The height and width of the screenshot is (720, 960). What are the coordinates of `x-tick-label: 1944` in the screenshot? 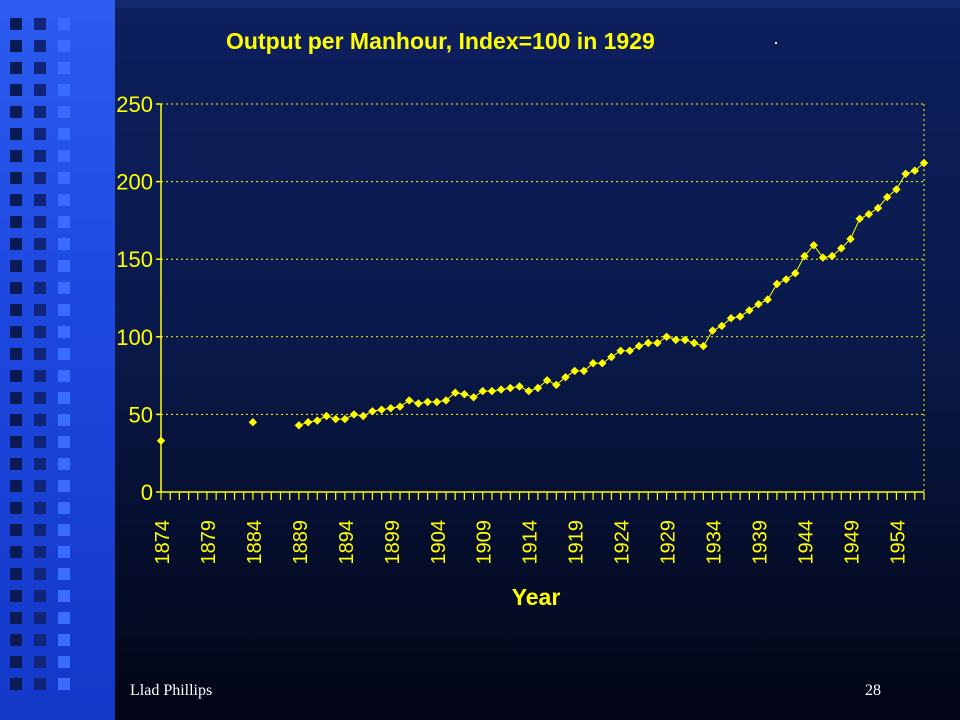 It's located at (806, 542).